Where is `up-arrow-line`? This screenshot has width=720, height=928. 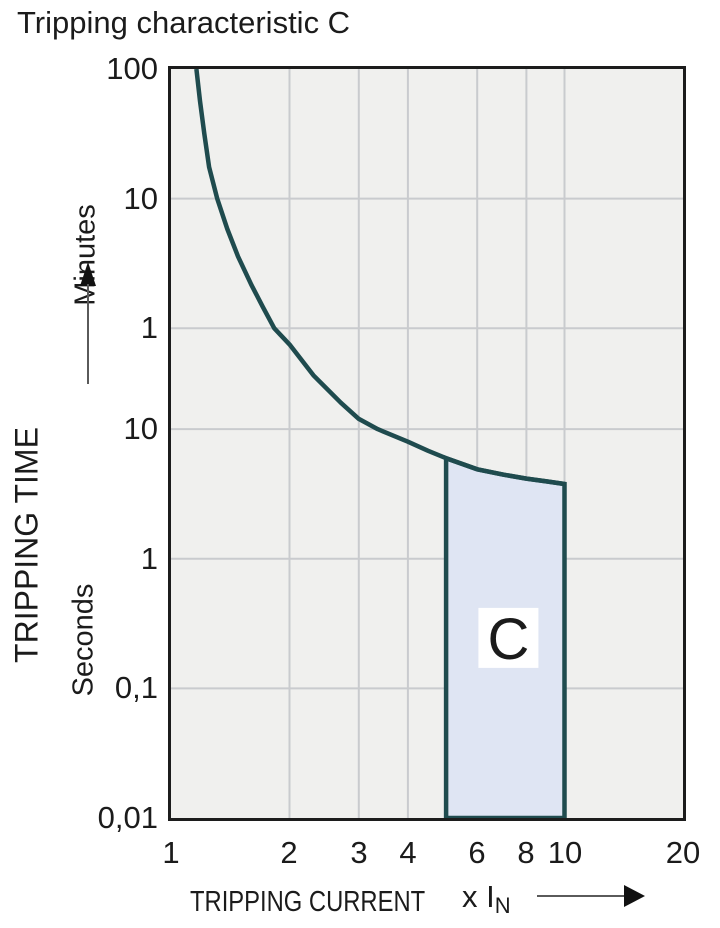
up-arrow-line is located at coordinates (88, 334).